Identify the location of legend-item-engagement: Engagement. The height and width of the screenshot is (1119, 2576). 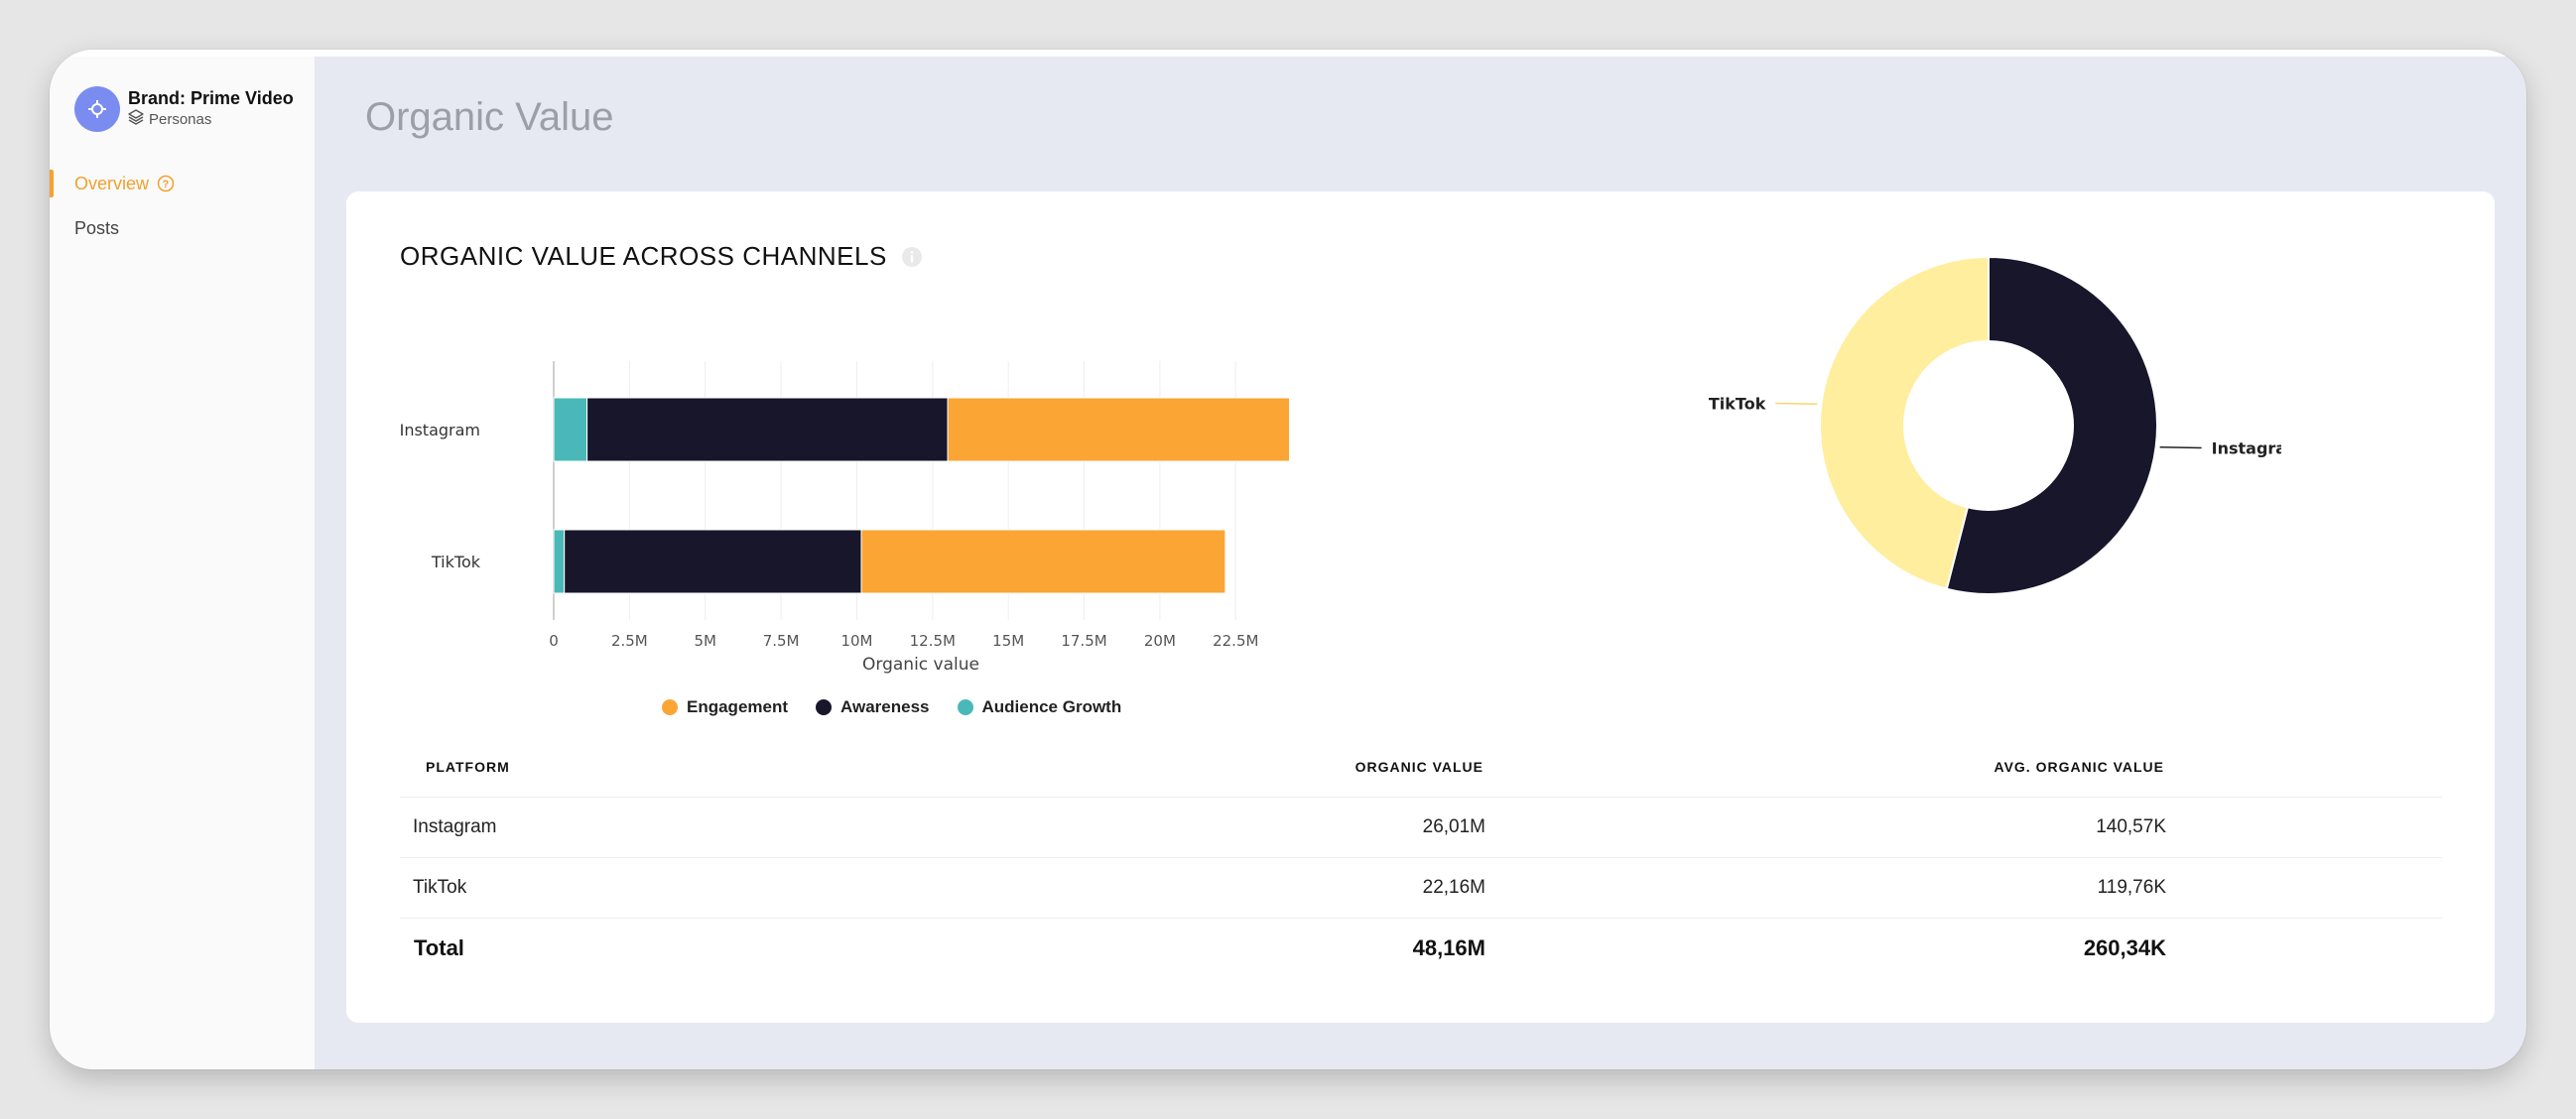
(725, 707).